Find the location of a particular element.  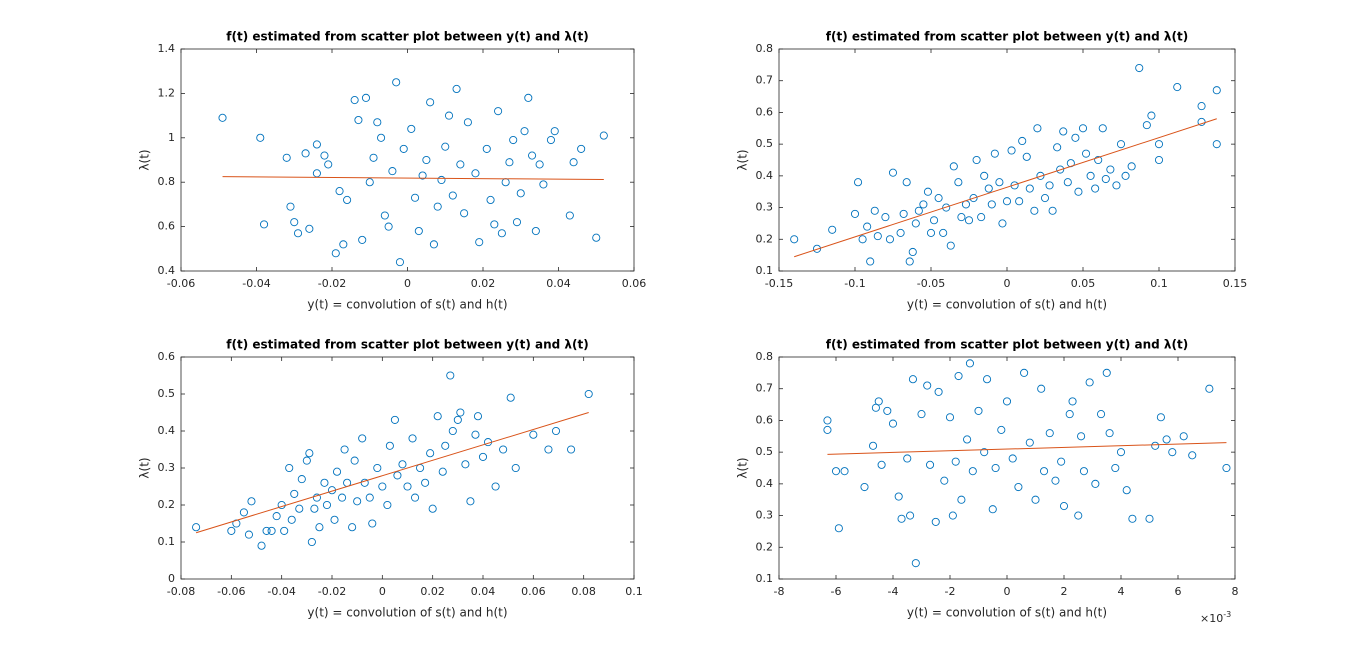

y-tick-label: 1.2 is located at coordinates (167, 92).